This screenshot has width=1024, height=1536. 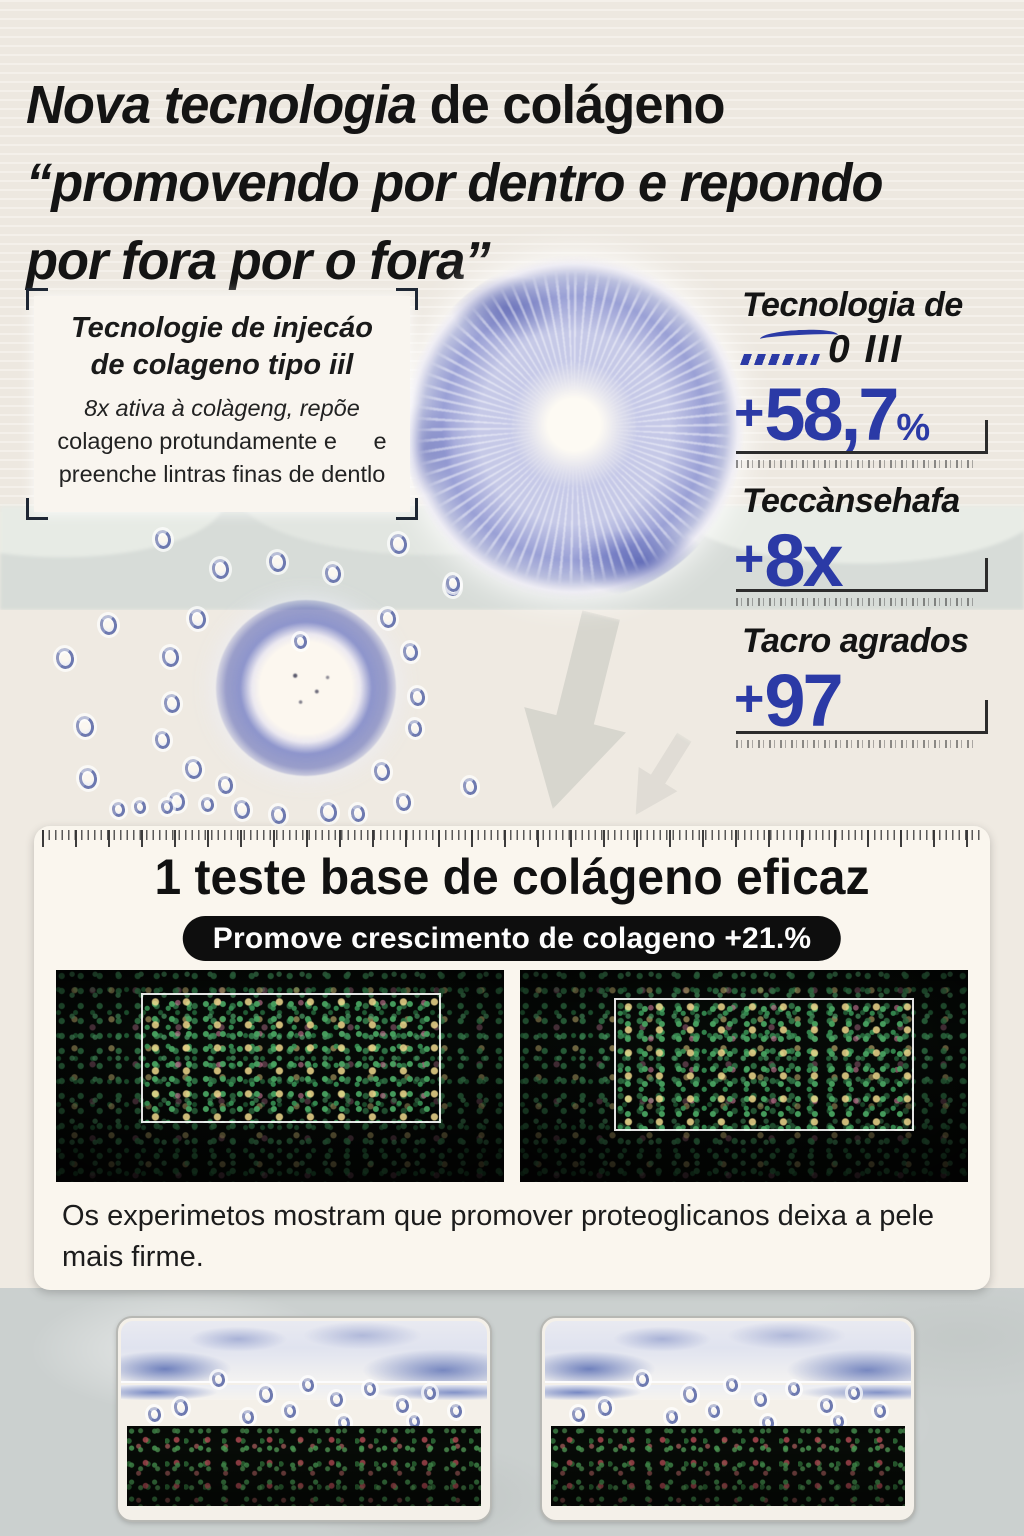 What do you see at coordinates (855, 641) in the screenshot?
I see `stat-label: Tacro agrados` at bounding box center [855, 641].